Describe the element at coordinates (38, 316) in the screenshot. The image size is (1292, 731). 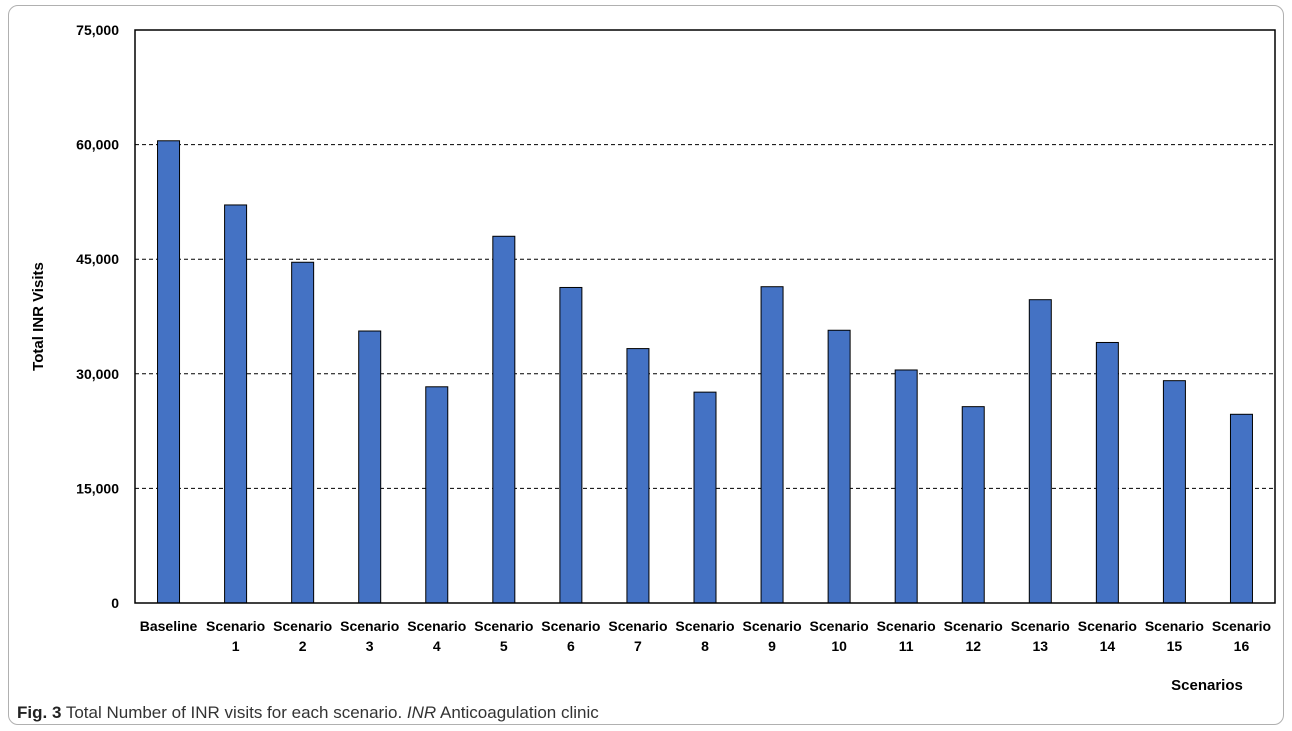
I see `y-axis-label: Total INR Visits` at that location.